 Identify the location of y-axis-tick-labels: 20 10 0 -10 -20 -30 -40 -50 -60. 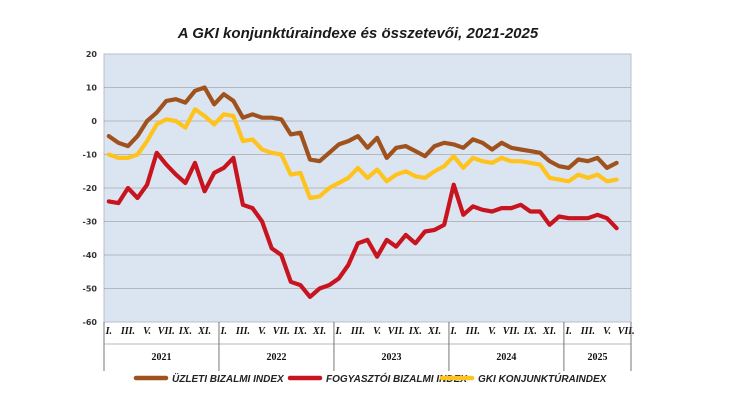
(90, 188).